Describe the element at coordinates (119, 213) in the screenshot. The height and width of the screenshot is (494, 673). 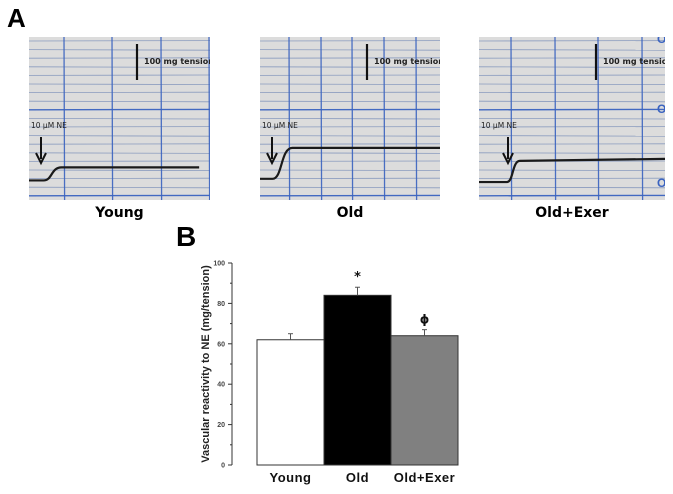
I see `trace-caption-young: Young` at that location.